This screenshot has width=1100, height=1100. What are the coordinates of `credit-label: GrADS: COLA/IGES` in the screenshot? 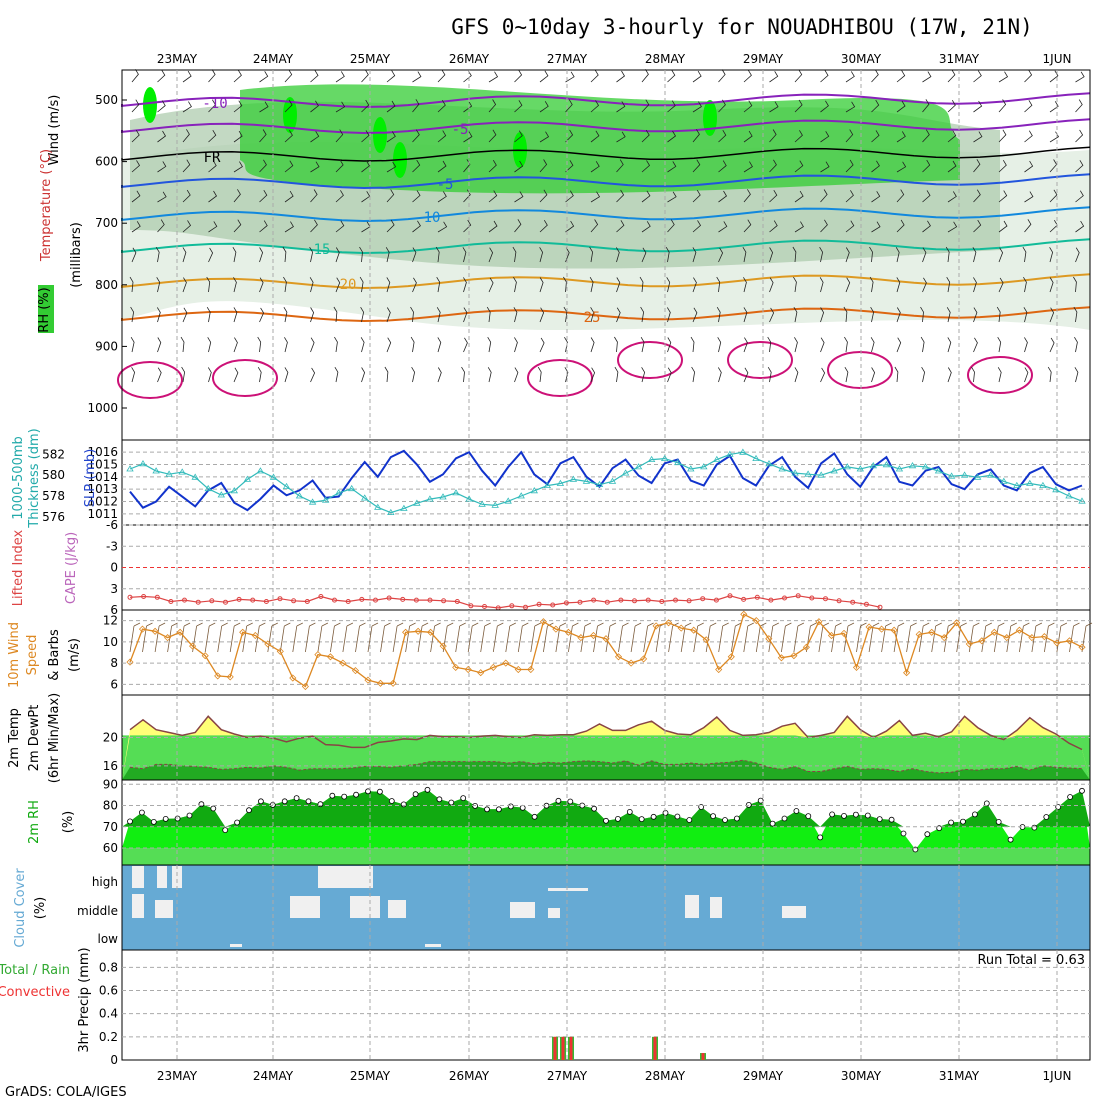 It's located at (66, 1092).